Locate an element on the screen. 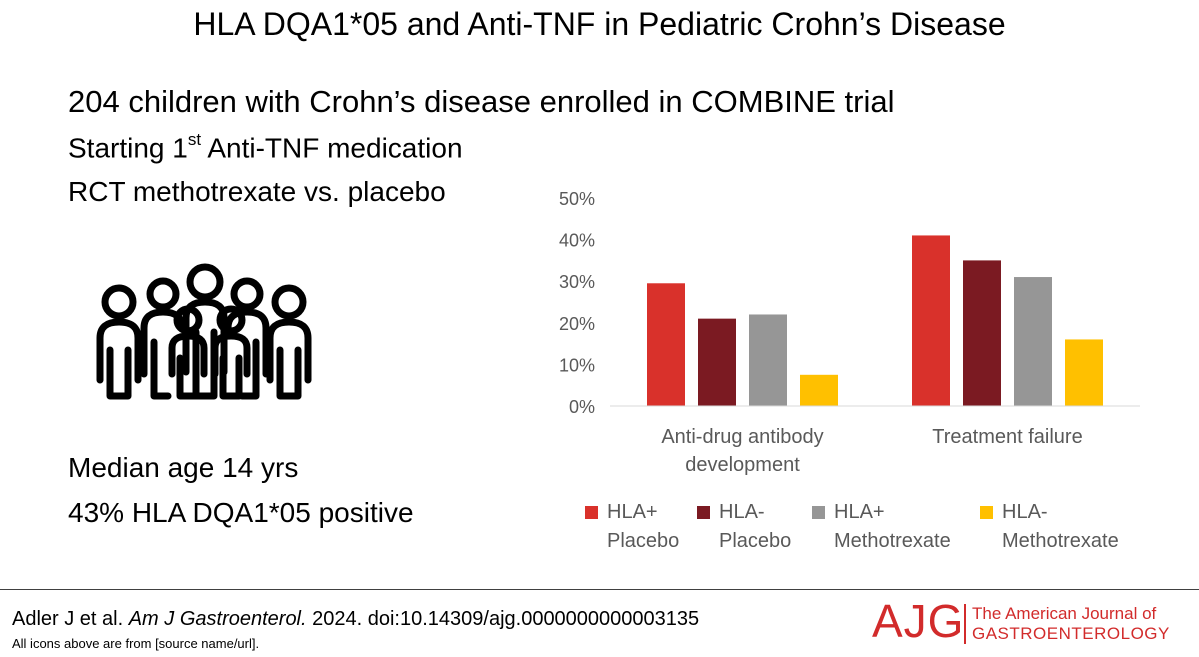 Image resolution: width=1199 pixels, height=657 pixels. x-category-label: development is located at coordinates (742, 465).